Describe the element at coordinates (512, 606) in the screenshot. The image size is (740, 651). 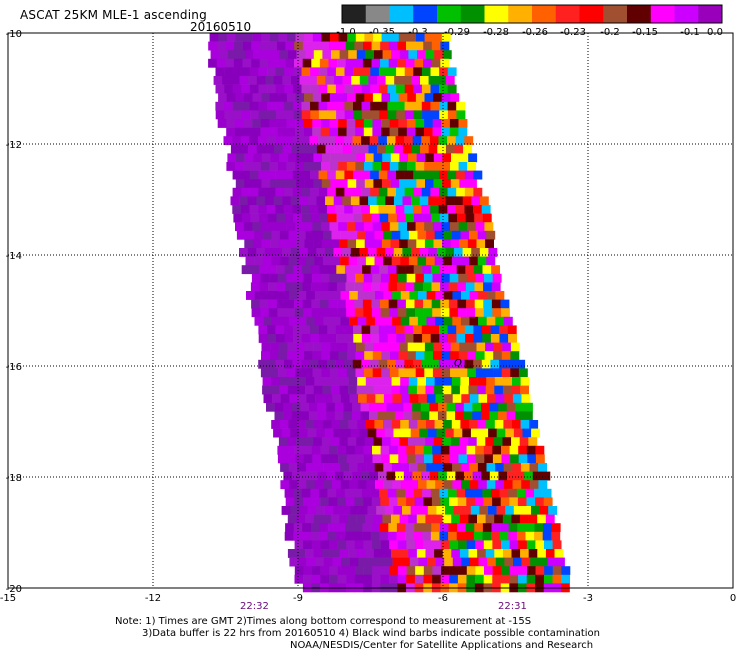
I see `time-label-right: 22:31` at that location.